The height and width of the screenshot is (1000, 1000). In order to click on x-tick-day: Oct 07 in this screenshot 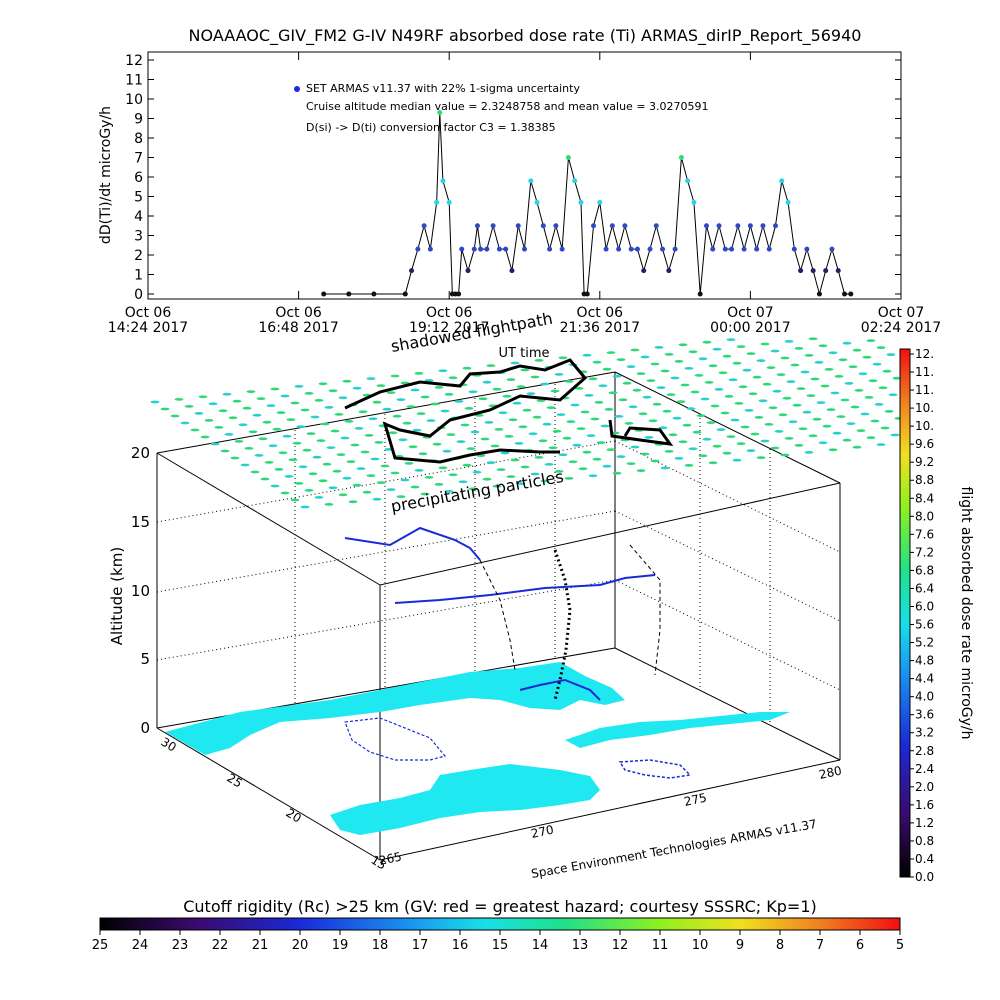, I will do `click(901, 313)`.